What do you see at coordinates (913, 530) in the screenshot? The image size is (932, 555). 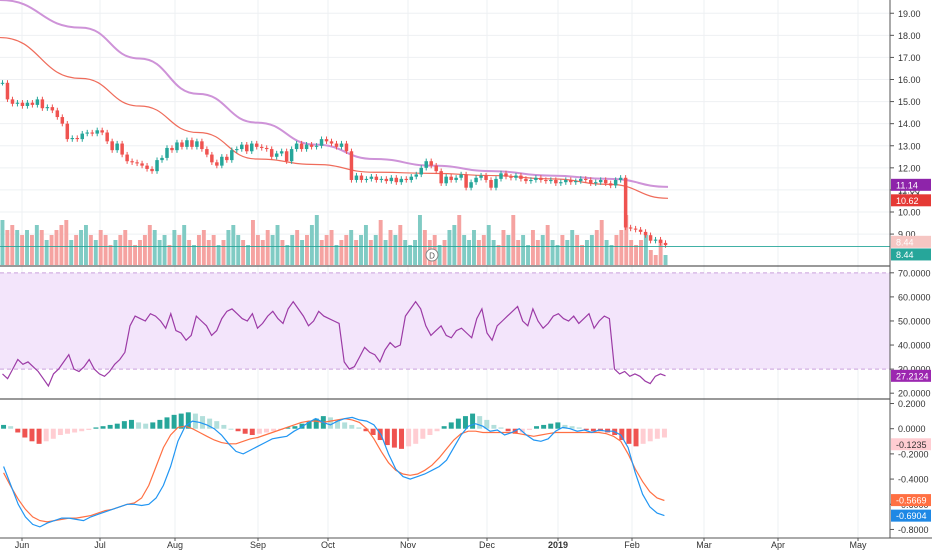 I see `macd-tick-label: -0.8000` at bounding box center [913, 530].